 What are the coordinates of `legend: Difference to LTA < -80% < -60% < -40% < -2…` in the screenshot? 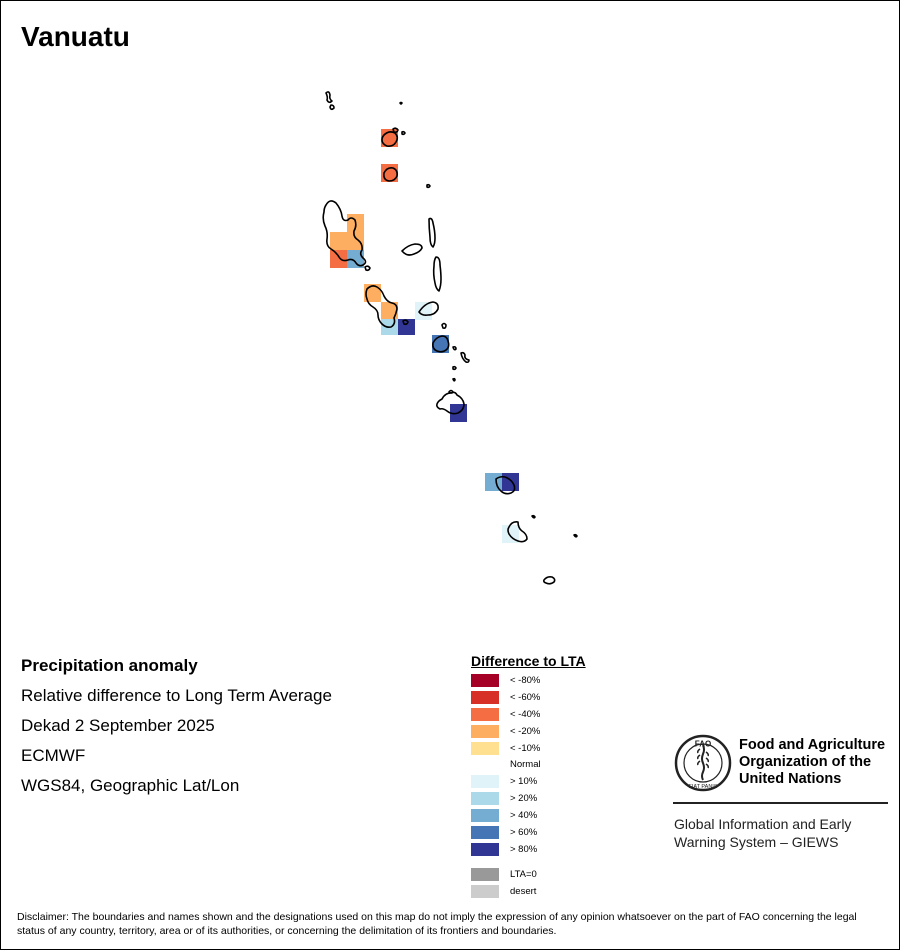 It's located at (528, 776).